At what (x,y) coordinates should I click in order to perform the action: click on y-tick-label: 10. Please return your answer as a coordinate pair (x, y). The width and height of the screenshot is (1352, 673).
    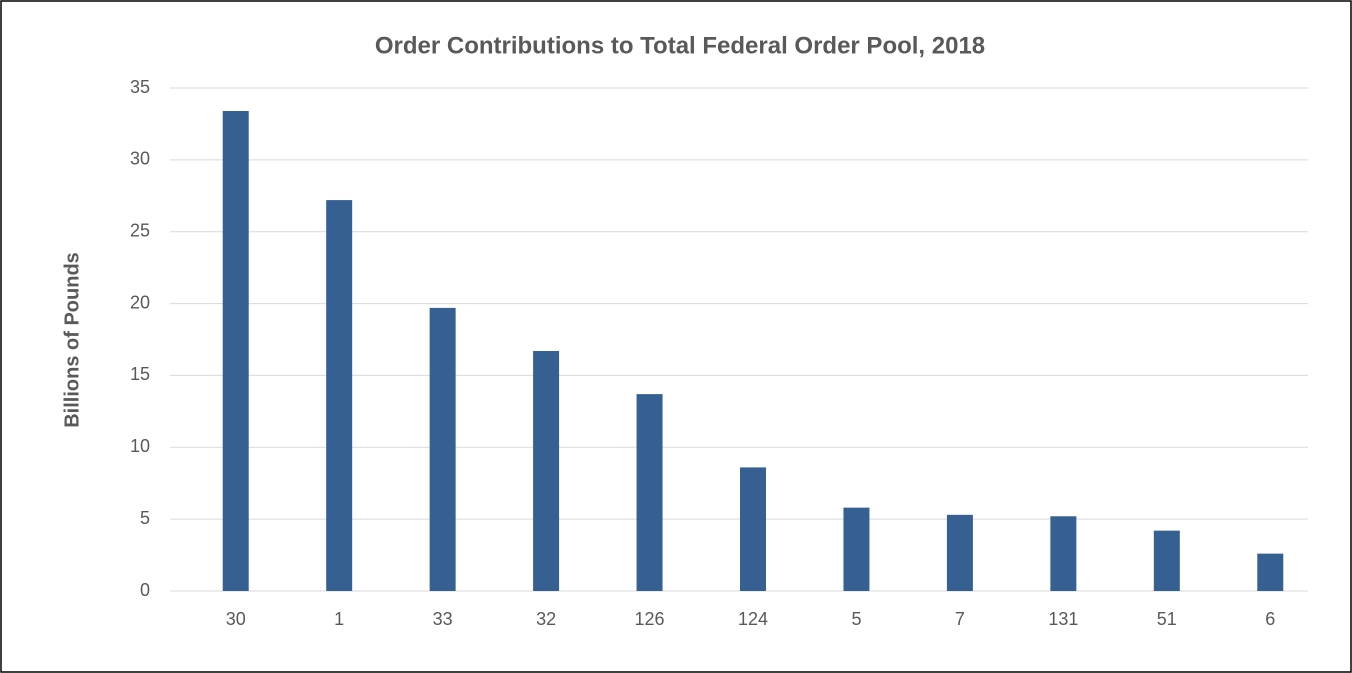
    Looking at the image, I should click on (140, 446).